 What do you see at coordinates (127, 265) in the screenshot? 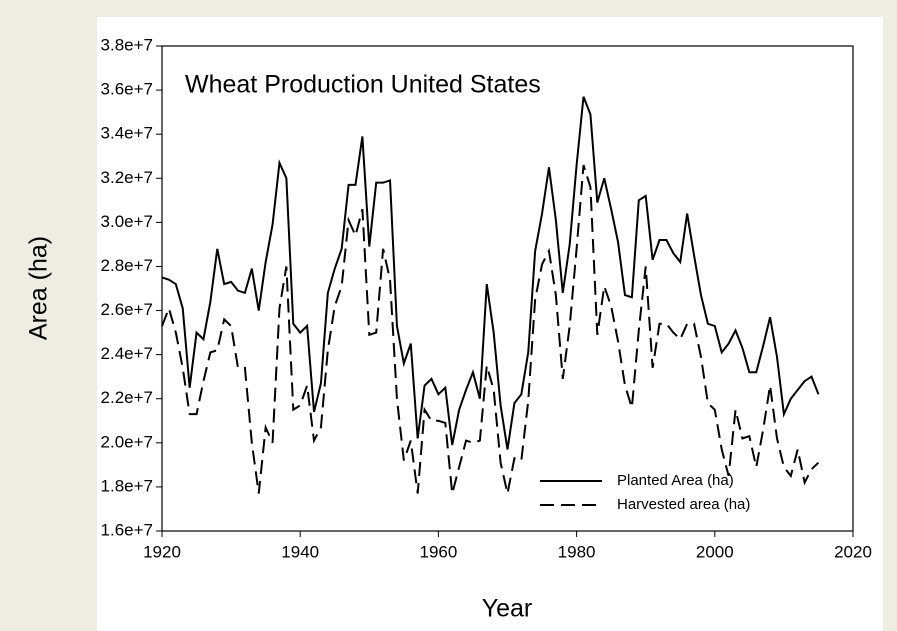
I see `y-tick-label: 2.8e+7` at bounding box center [127, 265].